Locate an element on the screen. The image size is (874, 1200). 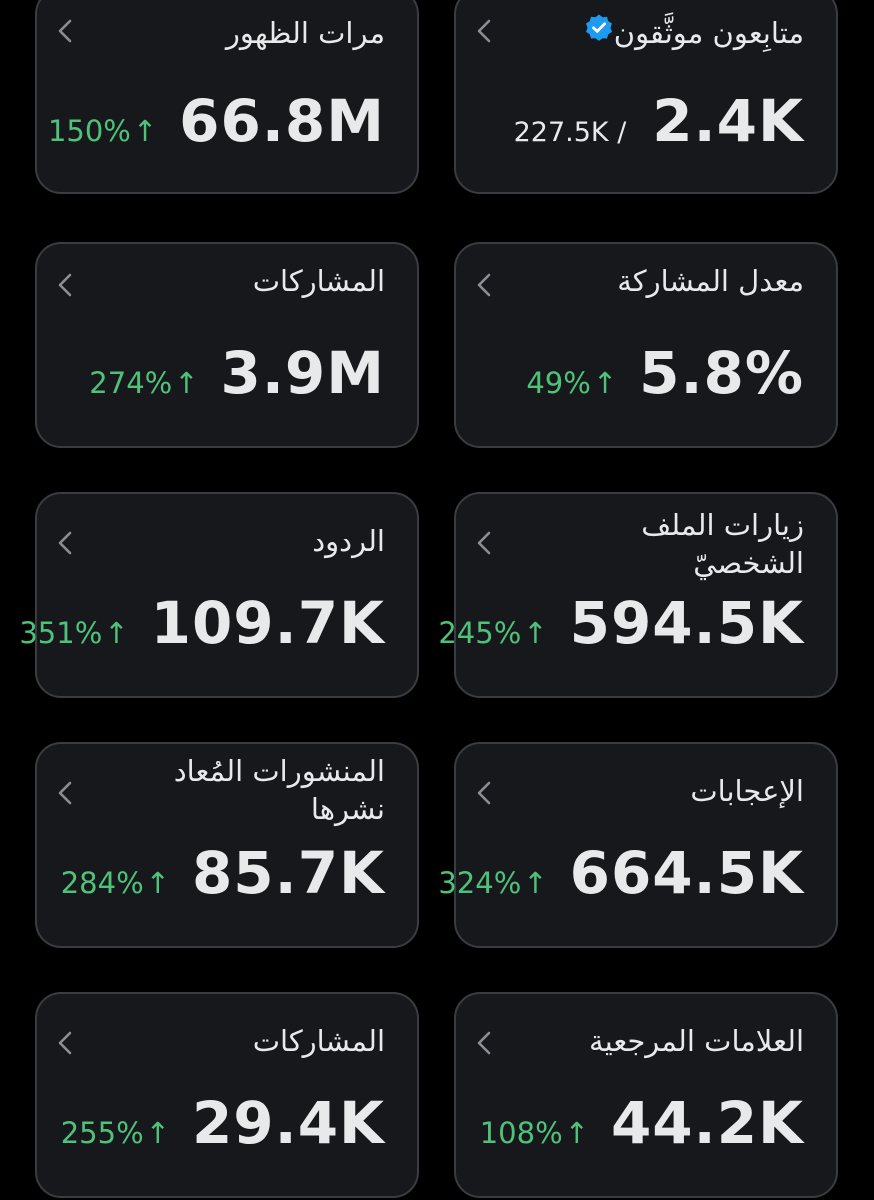
card-title: مرات الظهور is located at coordinates (305, 33).